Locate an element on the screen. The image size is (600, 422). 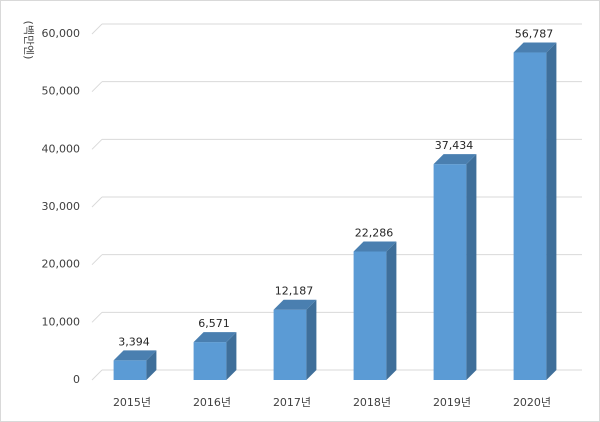
y-tick-label: 30,000 is located at coordinates (61, 206).